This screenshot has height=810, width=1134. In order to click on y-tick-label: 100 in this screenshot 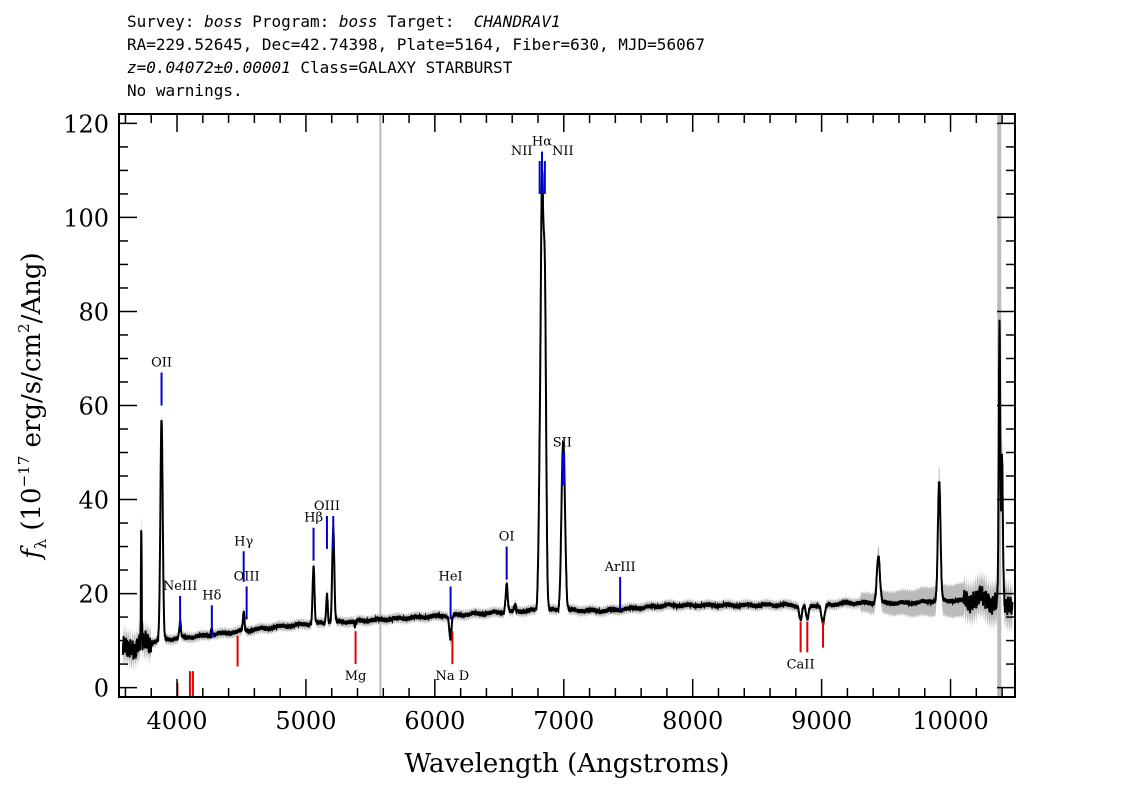, I will do `click(86, 218)`.